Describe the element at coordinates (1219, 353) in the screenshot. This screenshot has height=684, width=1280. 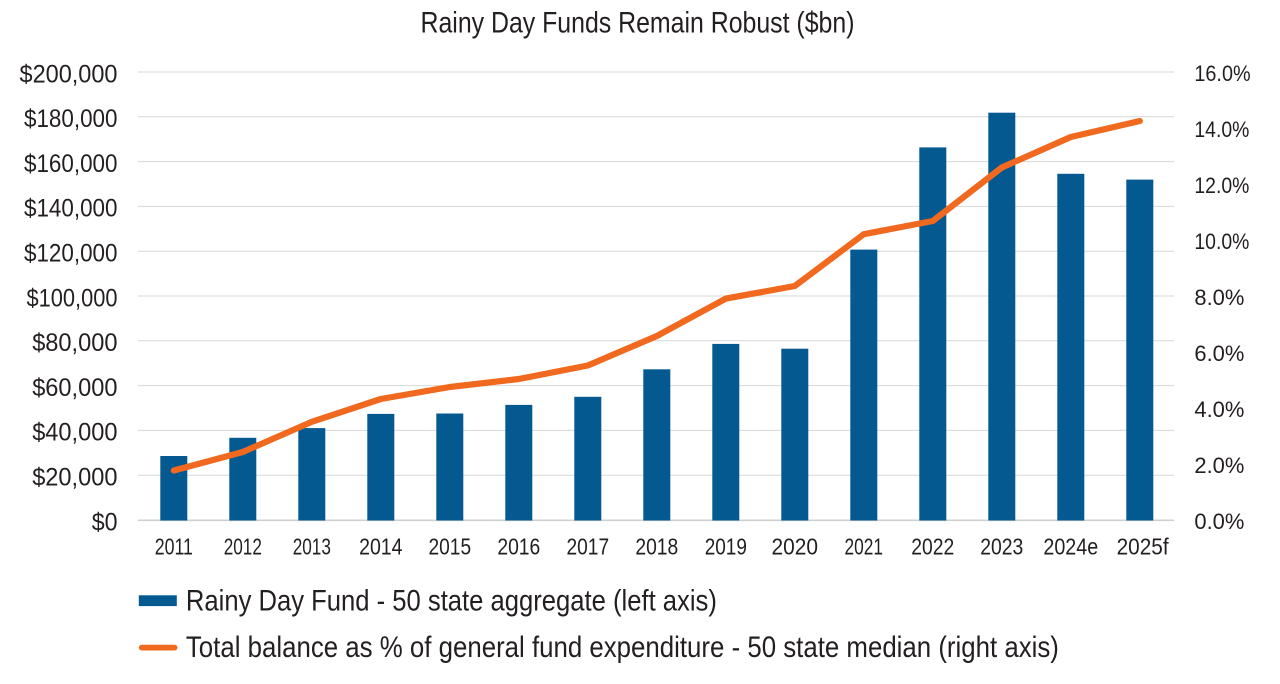
I see `svg-text: 6.0%` at that location.